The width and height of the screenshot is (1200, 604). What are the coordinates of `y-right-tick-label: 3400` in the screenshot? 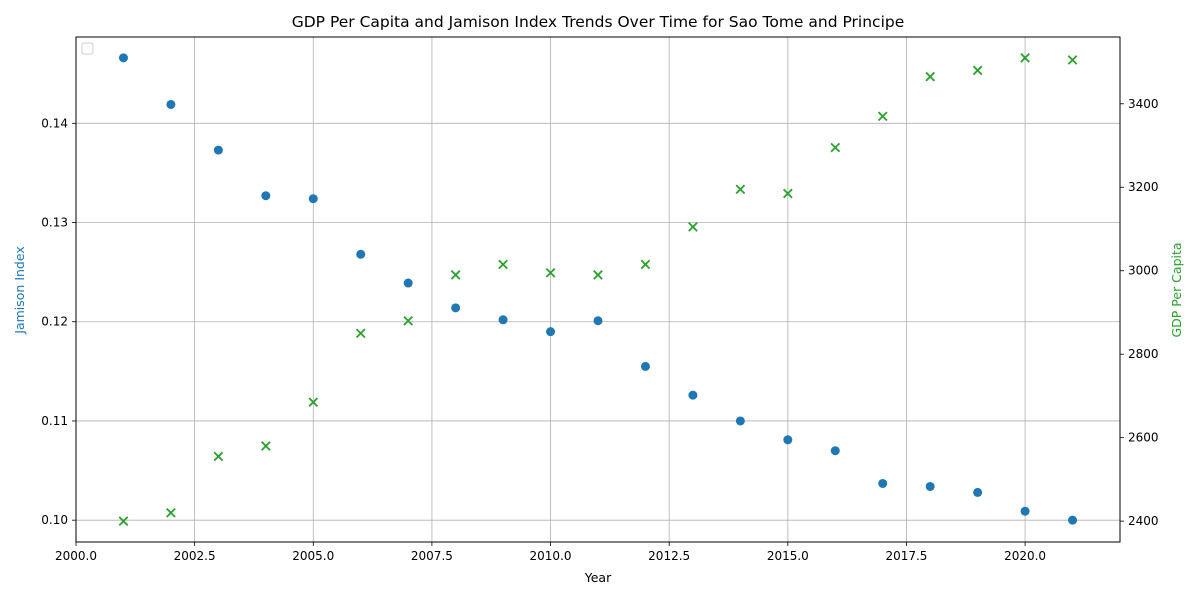 It's located at (1143, 104).